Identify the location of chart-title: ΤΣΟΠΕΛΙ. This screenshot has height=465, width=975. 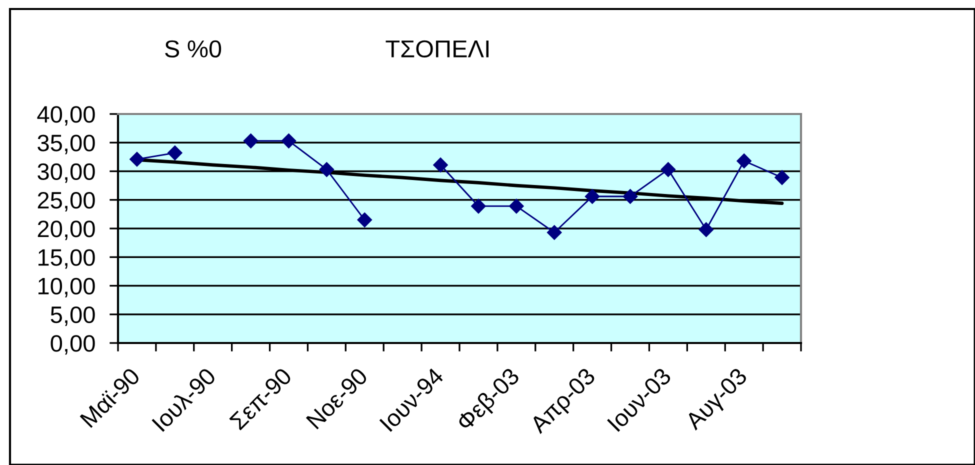
(437, 49).